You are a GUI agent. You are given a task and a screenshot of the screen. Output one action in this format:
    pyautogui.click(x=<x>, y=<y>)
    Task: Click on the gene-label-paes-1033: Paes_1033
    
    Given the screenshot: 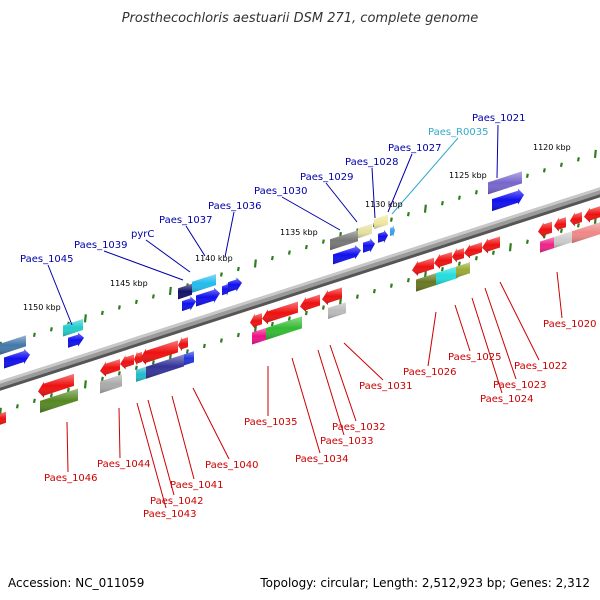 What is the action you would take?
    pyautogui.click(x=347, y=441)
    